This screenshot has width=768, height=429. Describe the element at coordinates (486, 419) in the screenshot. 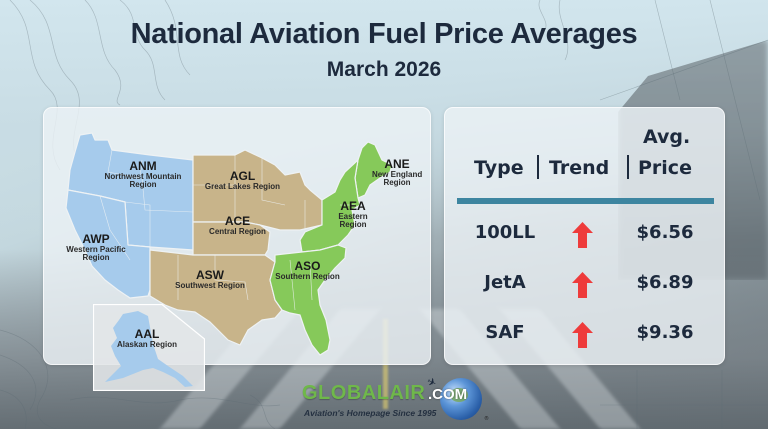

I see `registered-mark: ®` at that location.